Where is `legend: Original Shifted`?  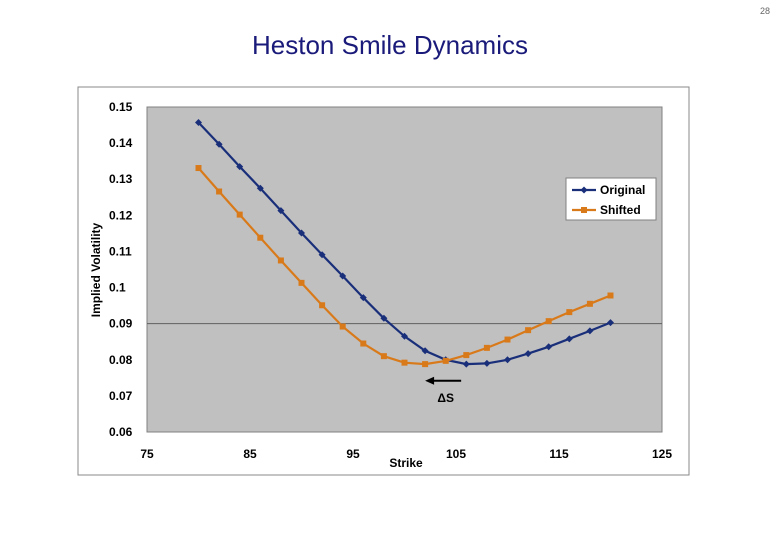
legend: Original Shifted is located at coordinates (611, 199).